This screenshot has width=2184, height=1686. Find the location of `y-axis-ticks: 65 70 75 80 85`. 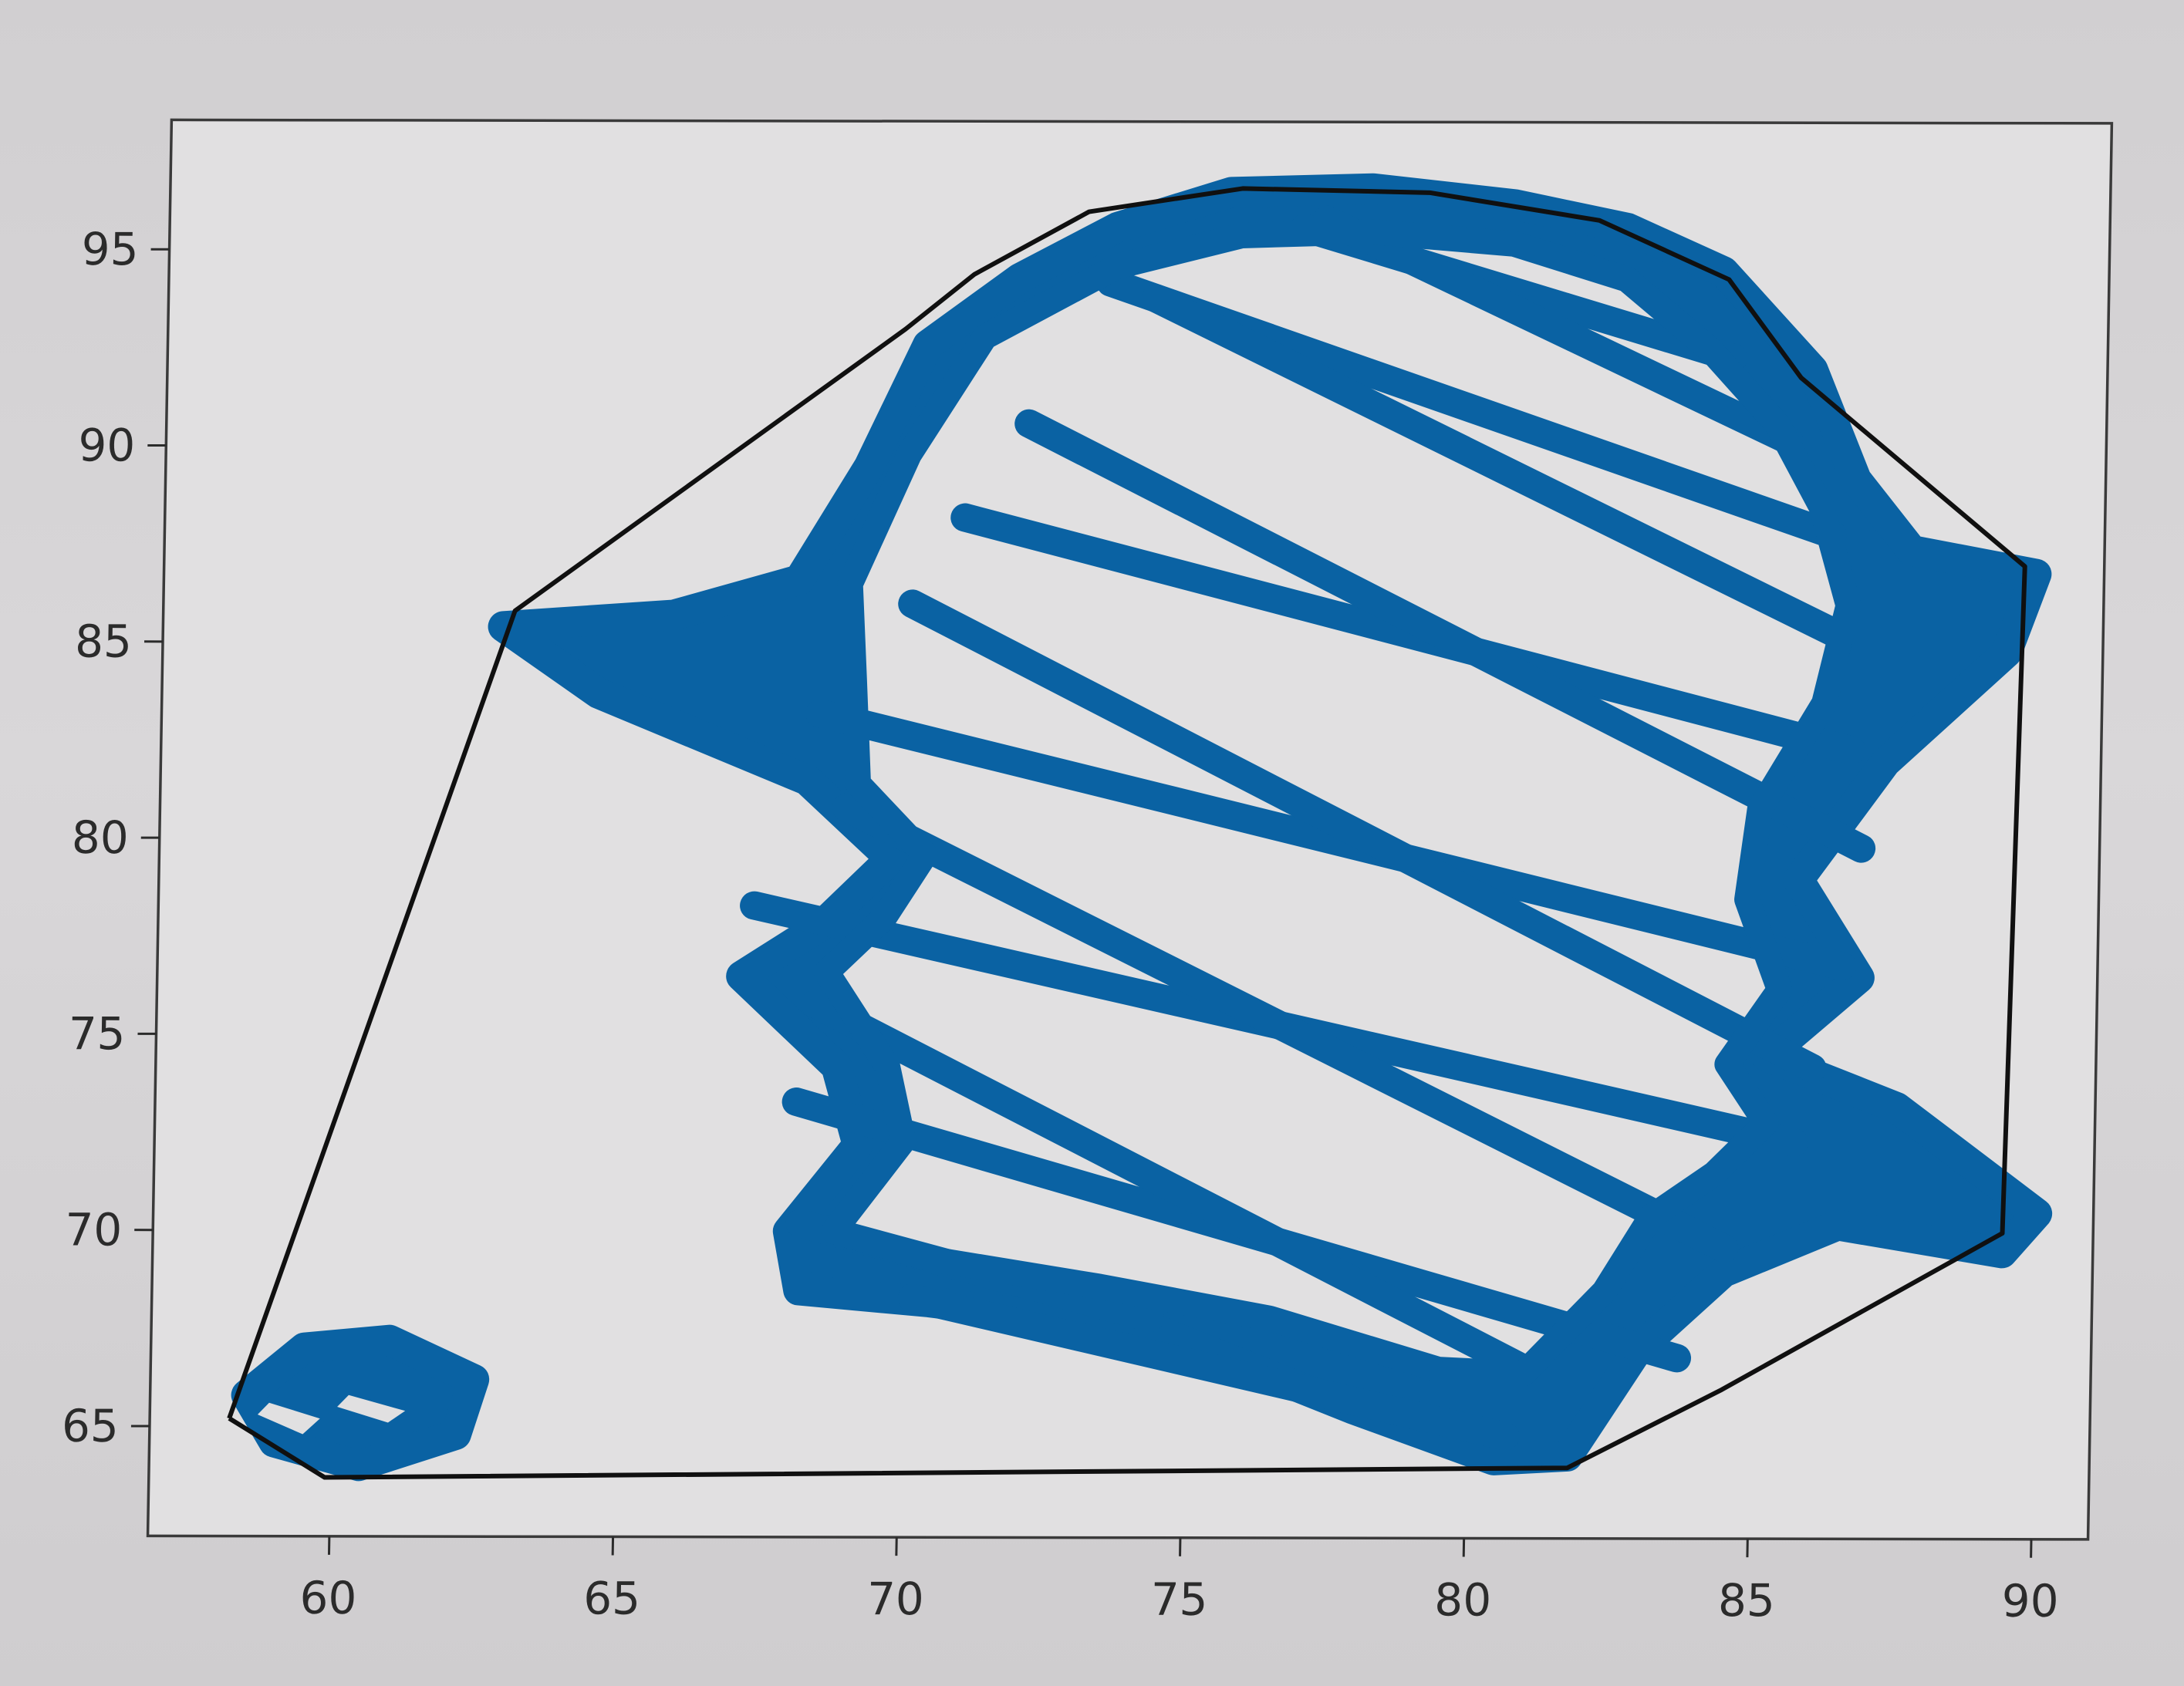

y-axis-ticks: 65 70 75 80 85 is located at coordinates (116, 838).